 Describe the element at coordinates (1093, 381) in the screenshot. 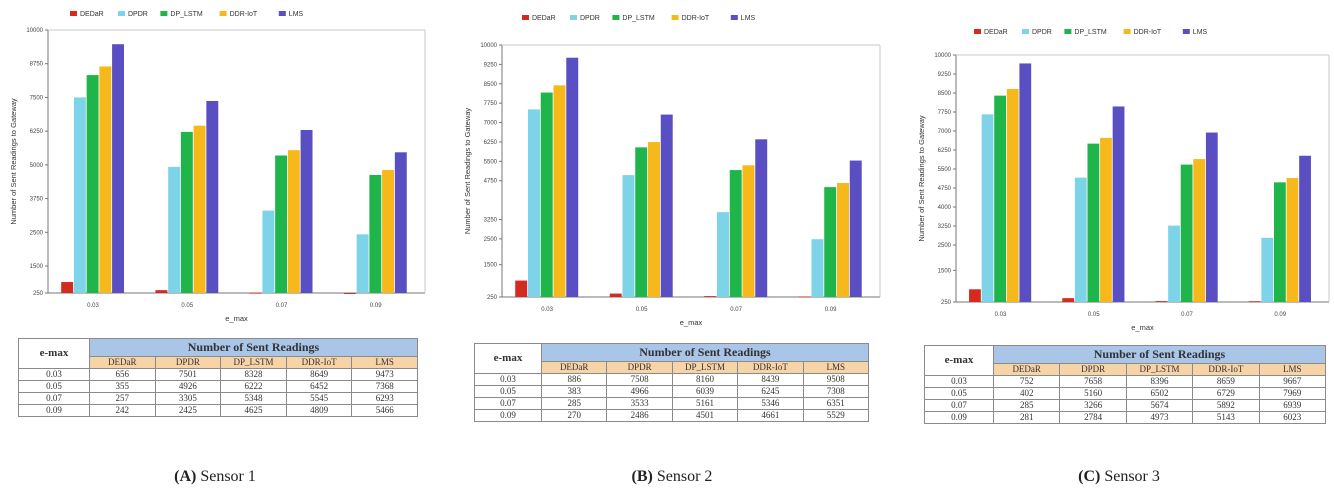

I see `cell: 7658` at that location.